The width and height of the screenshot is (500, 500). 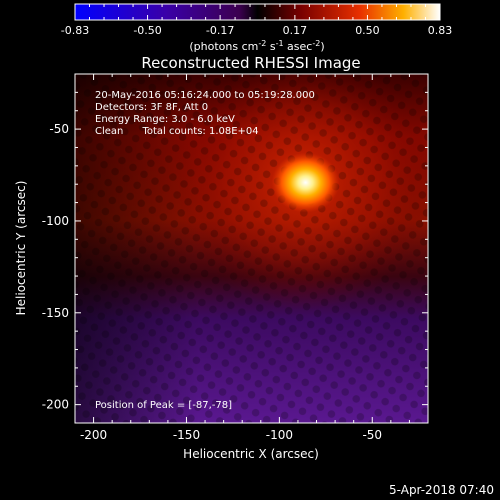 I want to click on colorbar-tick-label: 0.83, so click(x=440, y=30).